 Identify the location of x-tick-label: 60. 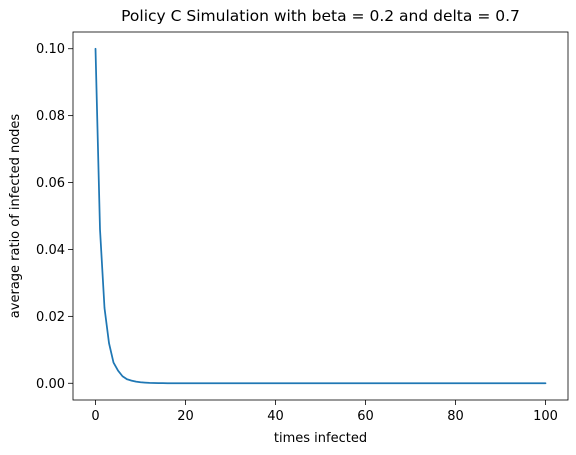
(365, 416).